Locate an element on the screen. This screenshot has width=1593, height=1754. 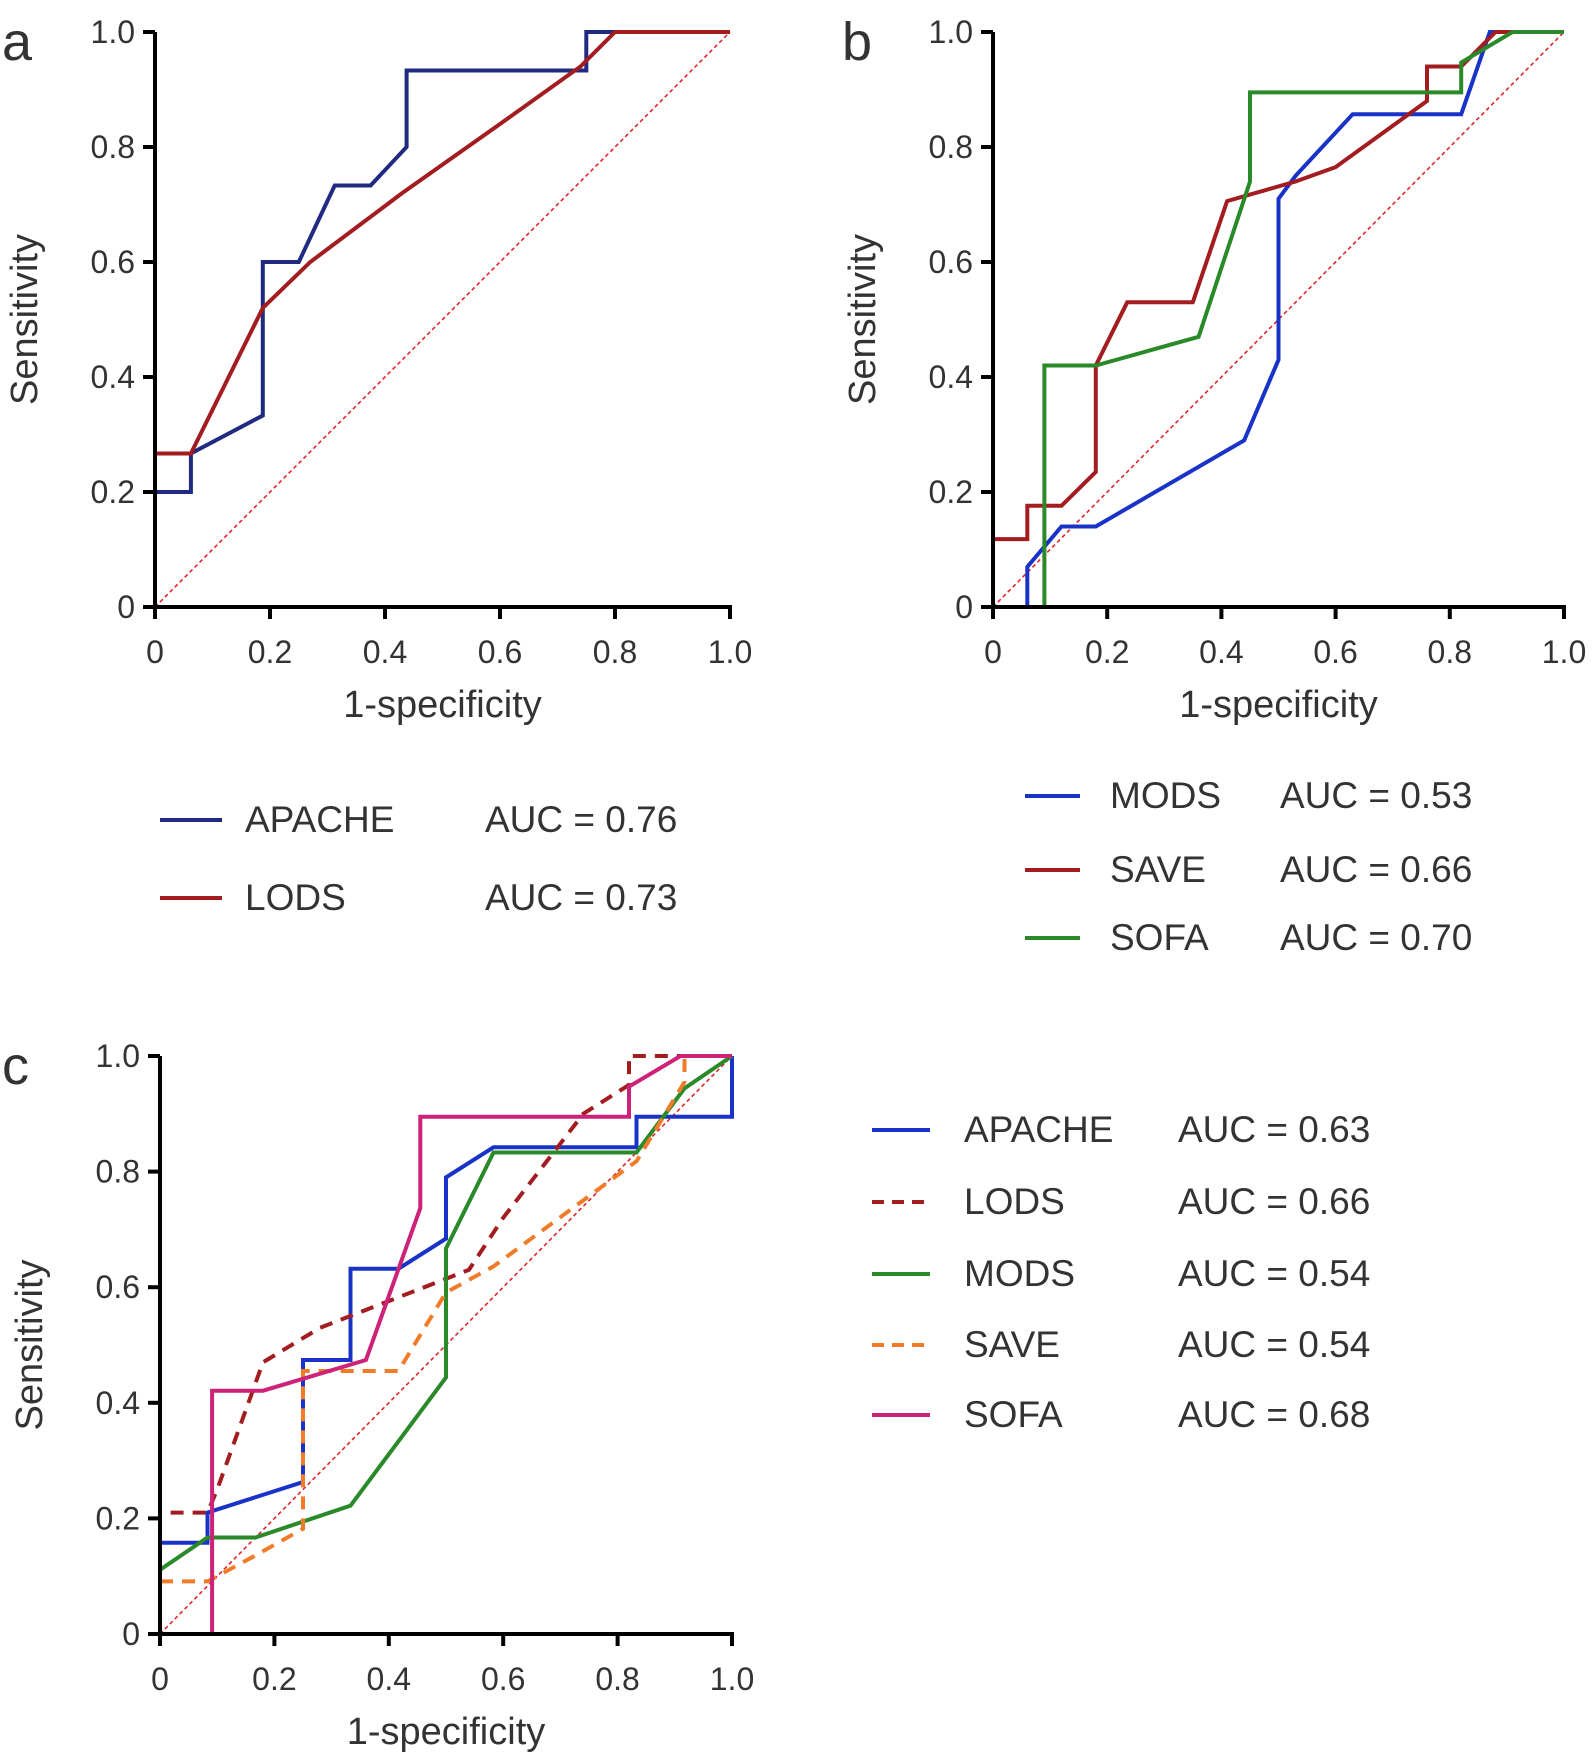
legend-auc-save: AUC = 0.54 is located at coordinates (1274, 1344).